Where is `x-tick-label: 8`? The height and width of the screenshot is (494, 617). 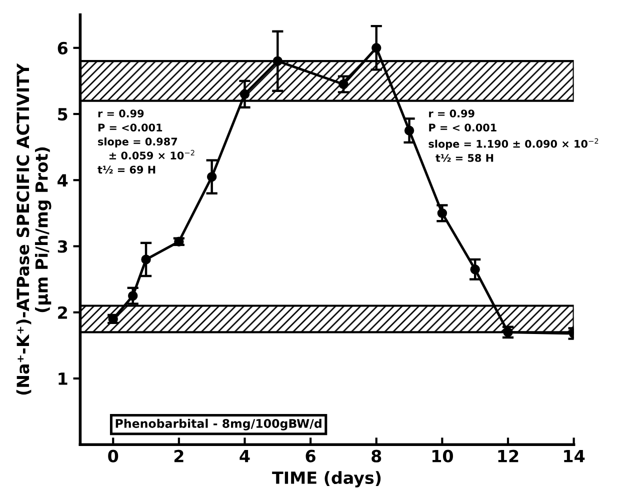 x-tick-label: 8 is located at coordinates (377, 456).